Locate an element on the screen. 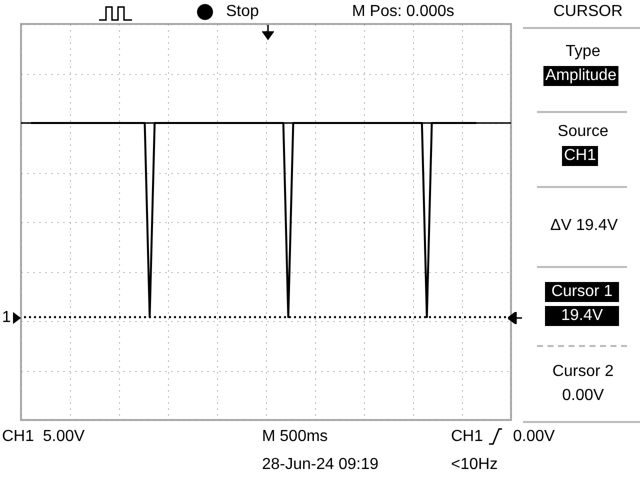 The image size is (640, 480). text: CURSOR is located at coordinates (588, 12).